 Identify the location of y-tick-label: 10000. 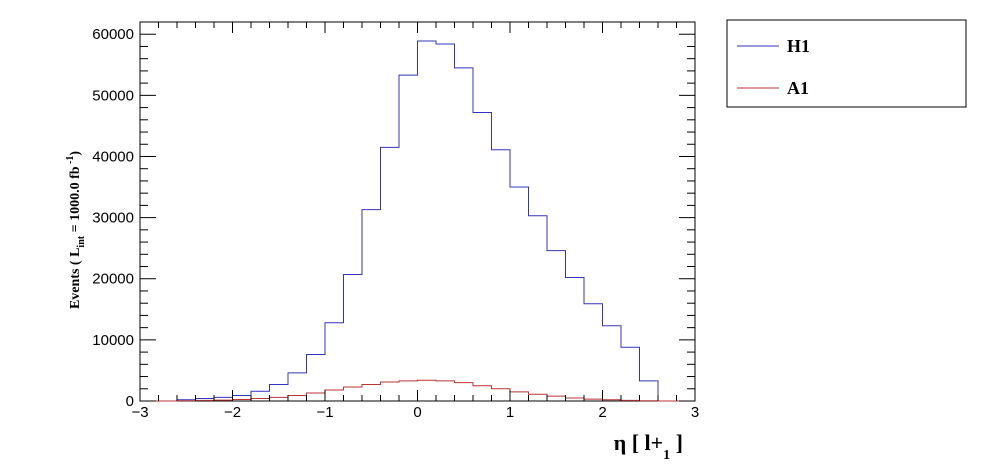
(113, 340).